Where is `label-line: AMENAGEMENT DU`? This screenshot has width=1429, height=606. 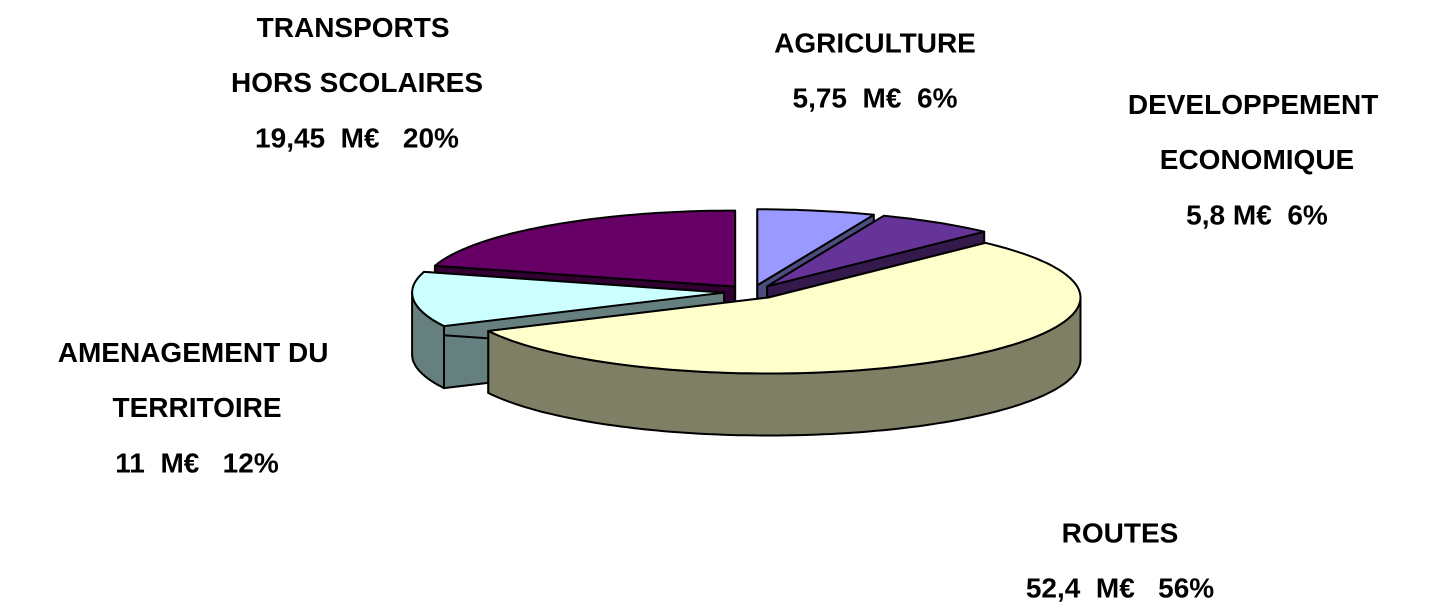
label-line: AMENAGEMENT DU is located at coordinates (197, 352).